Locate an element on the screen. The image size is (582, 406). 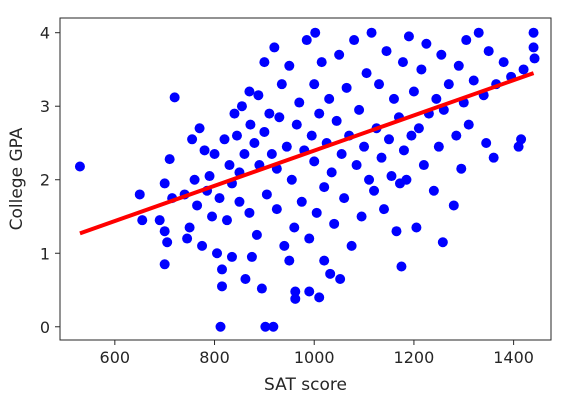
x-tick-label: 800 is located at coordinates (214, 357).